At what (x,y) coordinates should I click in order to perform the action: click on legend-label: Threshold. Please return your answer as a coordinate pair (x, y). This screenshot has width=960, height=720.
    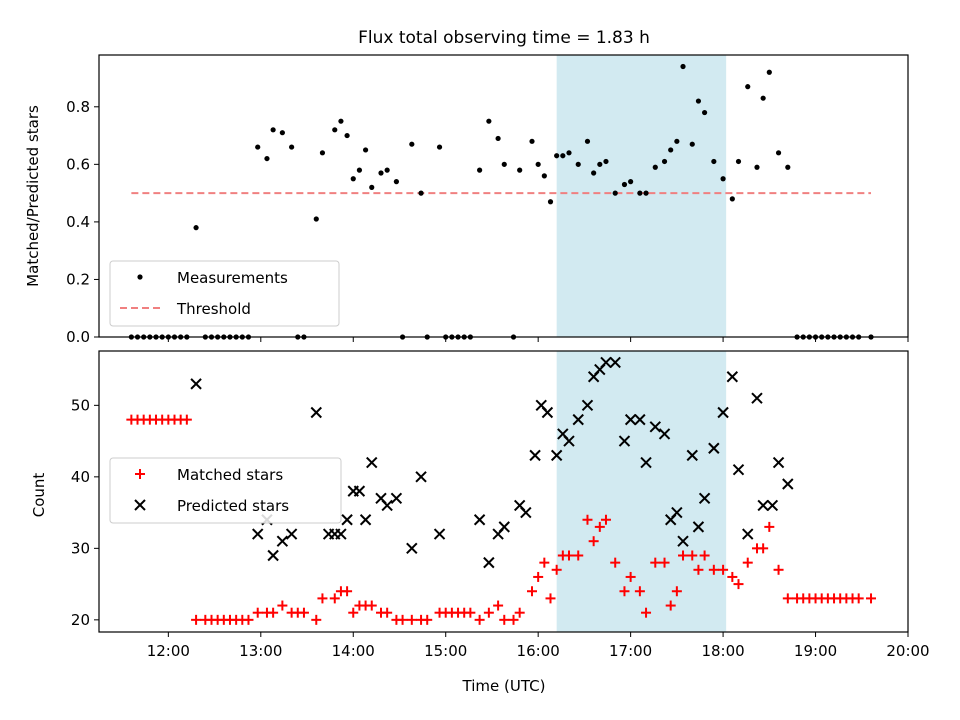
    Looking at the image, I should click on (213, 309).